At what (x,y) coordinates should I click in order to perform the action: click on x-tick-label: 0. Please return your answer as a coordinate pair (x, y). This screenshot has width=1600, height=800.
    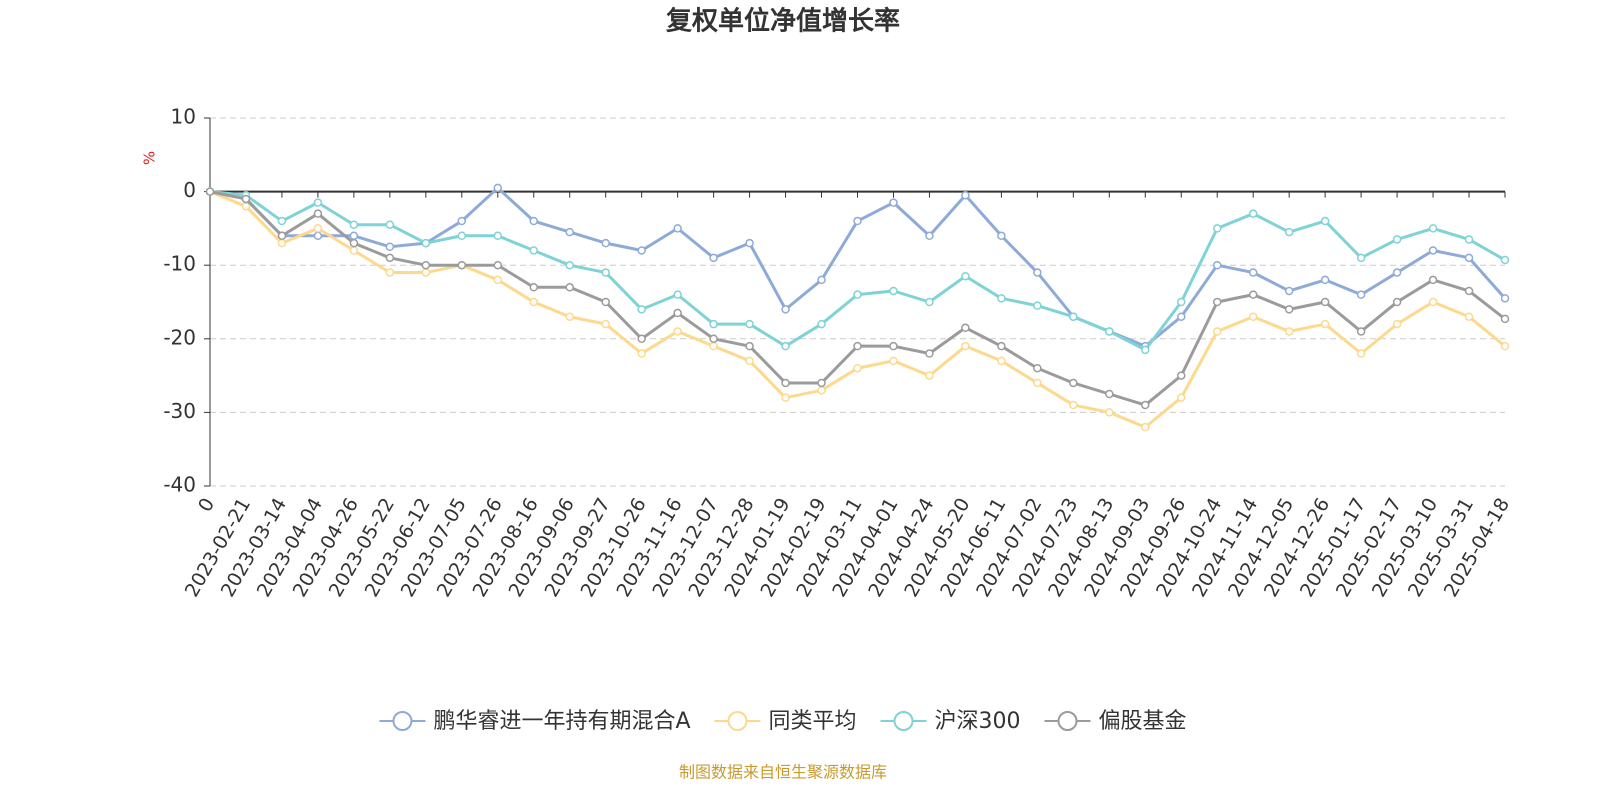
    Looking at the image, I should click on (206, 504).